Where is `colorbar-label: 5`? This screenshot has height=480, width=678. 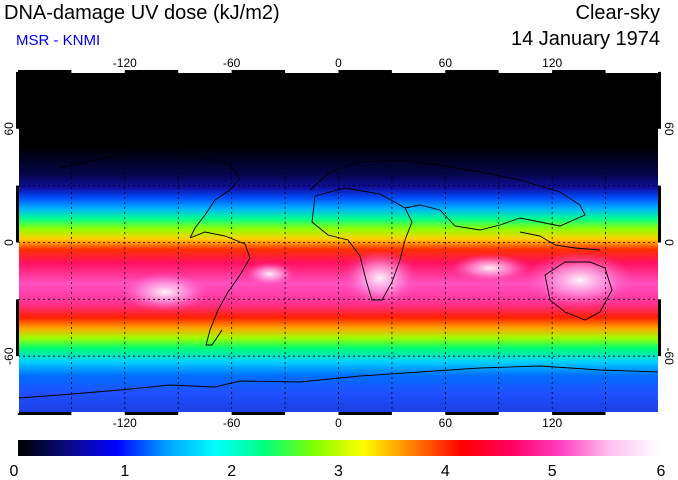
colorbar-label: 5 is located at coordinates (552, 471).